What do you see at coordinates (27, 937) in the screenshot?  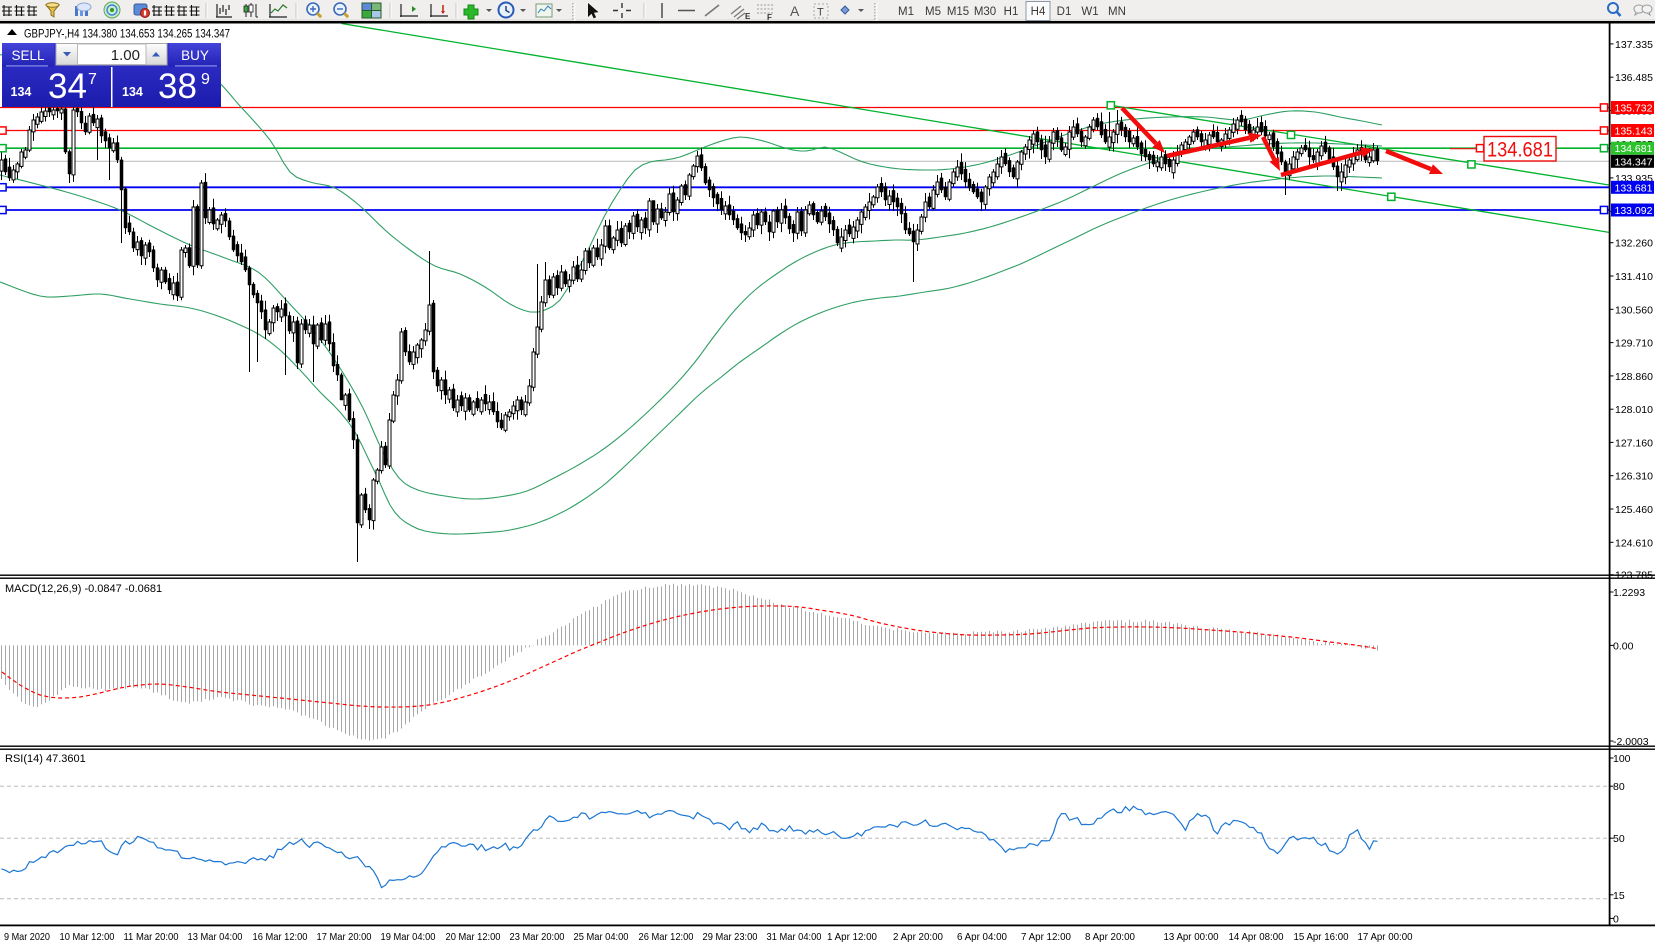 I see `svg-text: 9 Mar 2020` at bounding box center [27, 937].